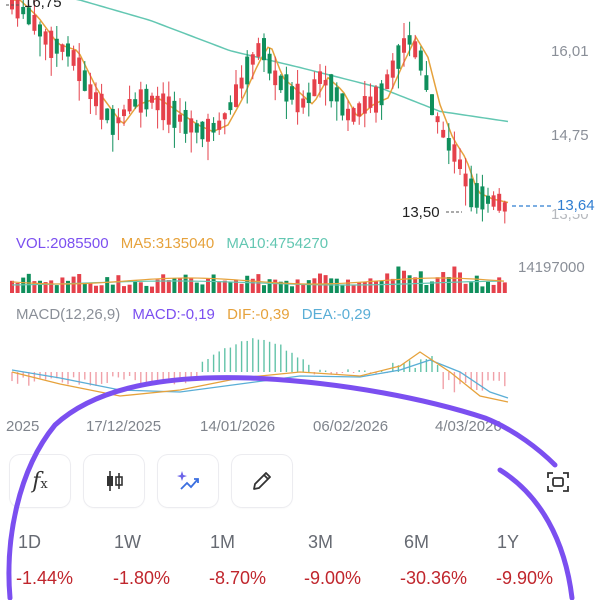  I want to click on dea-line, so click(260, 379).